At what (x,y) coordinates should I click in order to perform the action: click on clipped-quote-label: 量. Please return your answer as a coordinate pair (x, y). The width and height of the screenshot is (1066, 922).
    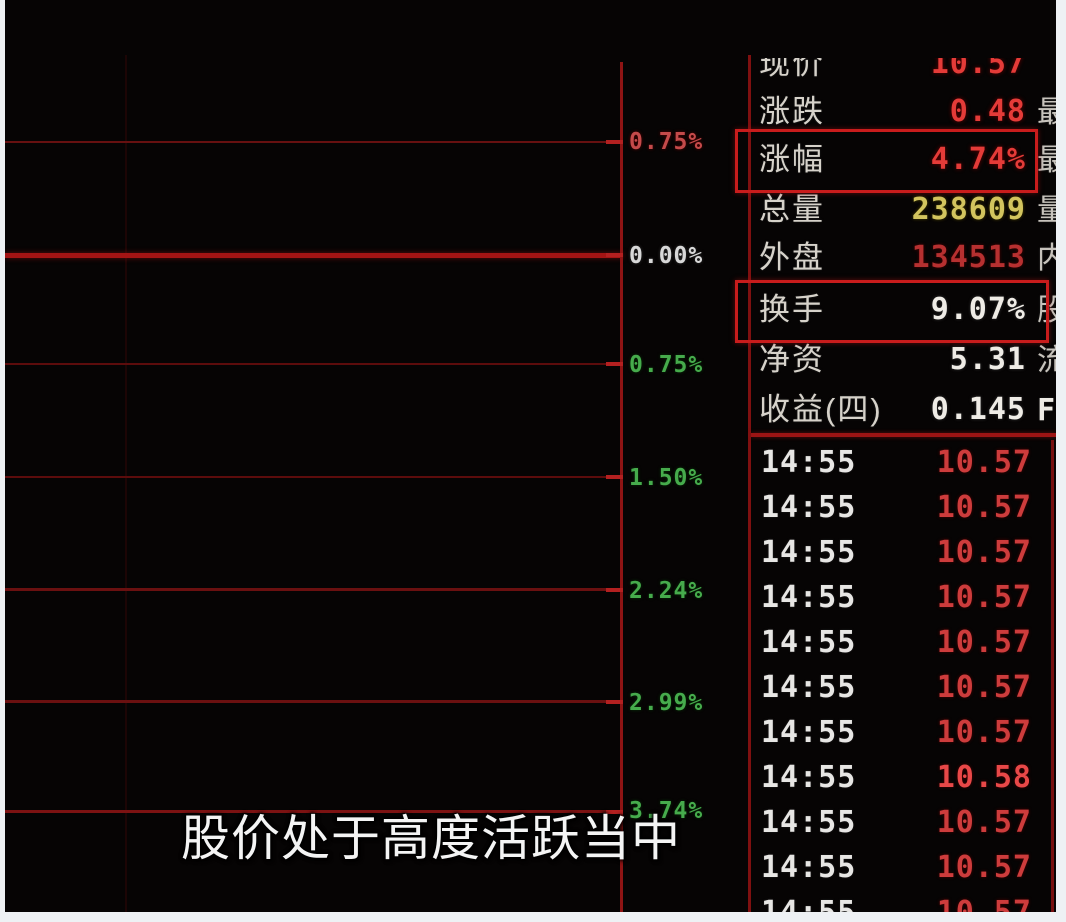
    Looking at the image, I should click on (1046, 210).